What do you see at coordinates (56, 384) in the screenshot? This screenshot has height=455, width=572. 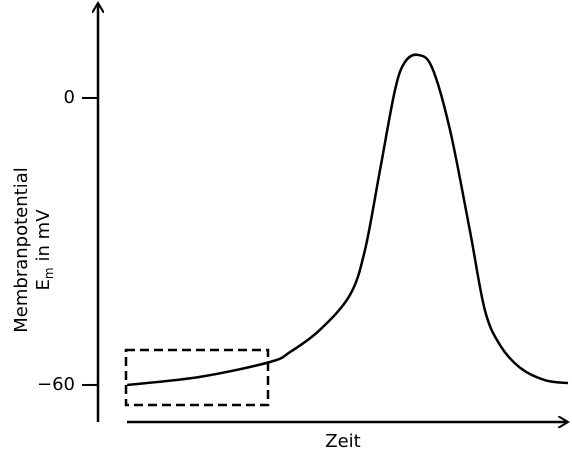 I see `y-tick-label: −60` at bounding box center [56, 384].